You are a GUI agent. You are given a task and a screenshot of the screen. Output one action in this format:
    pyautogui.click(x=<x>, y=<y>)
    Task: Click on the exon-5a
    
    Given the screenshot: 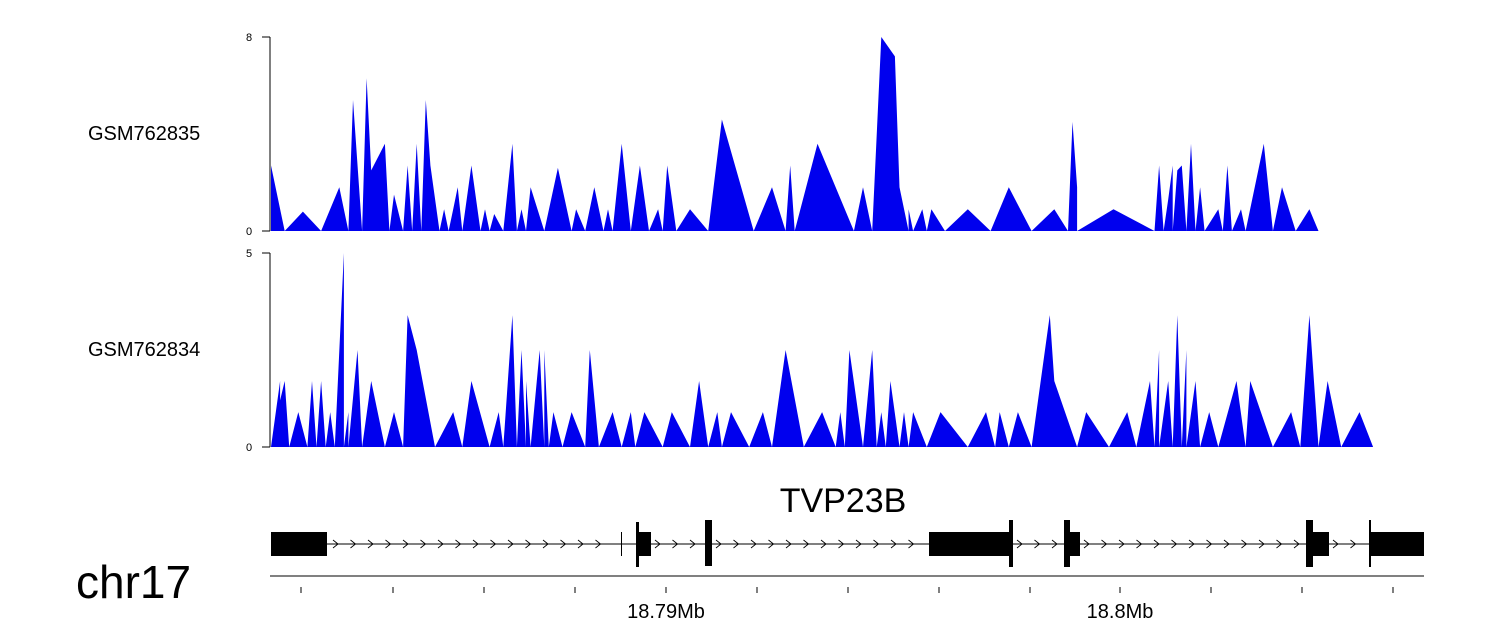 What is the action you would take?
    pyautogui.click(x=969, y=544)
    